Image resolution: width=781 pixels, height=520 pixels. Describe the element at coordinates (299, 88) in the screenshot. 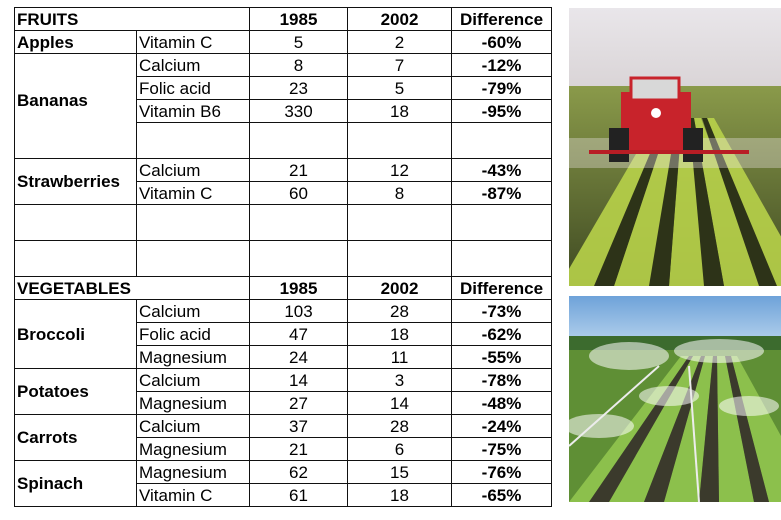

I see `value-1985: 23` at that location.